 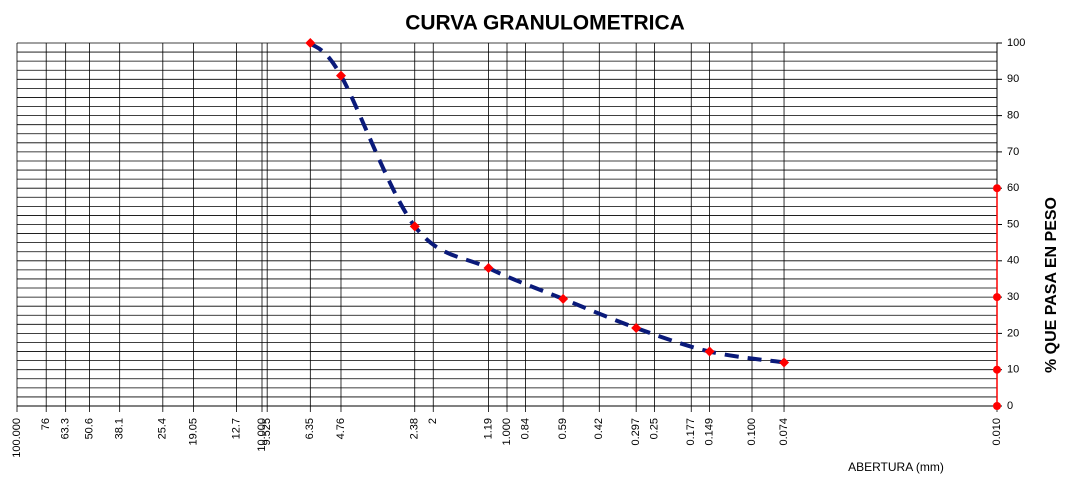 What do you see at coordinates (1013, 79) in the screenshot?
I see `y-tick-label: 90` at bounding box center [1013, 79].